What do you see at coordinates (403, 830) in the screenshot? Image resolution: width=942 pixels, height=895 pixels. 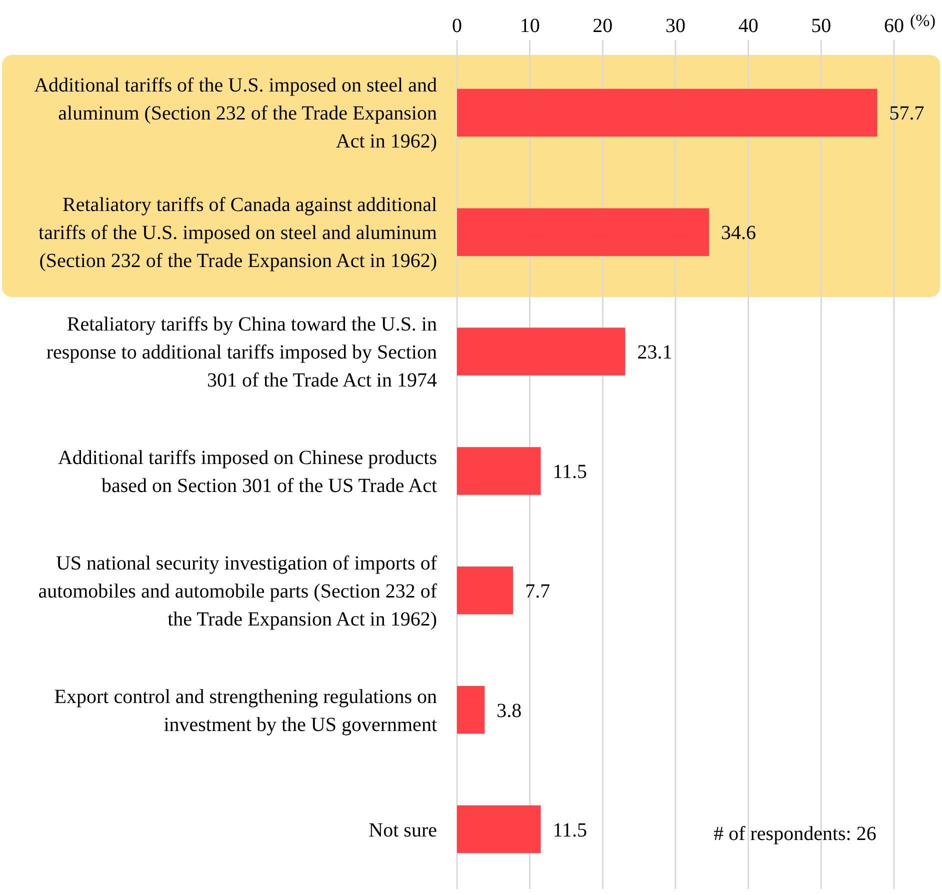 I see `y-tick-label: Not sure` at bounding box center [403, 830].